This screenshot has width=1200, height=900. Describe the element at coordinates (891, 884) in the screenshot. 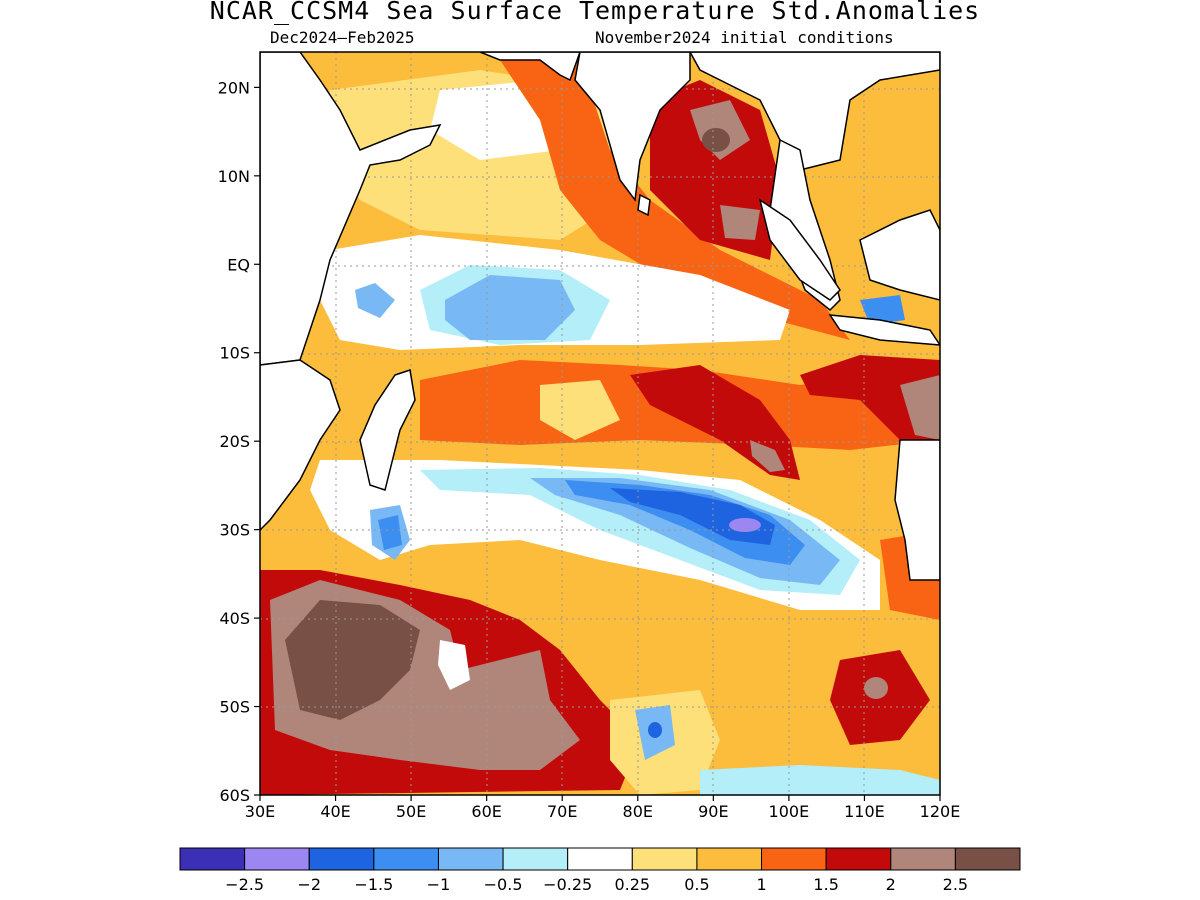

I see `colorbar-label: 2` at that location.